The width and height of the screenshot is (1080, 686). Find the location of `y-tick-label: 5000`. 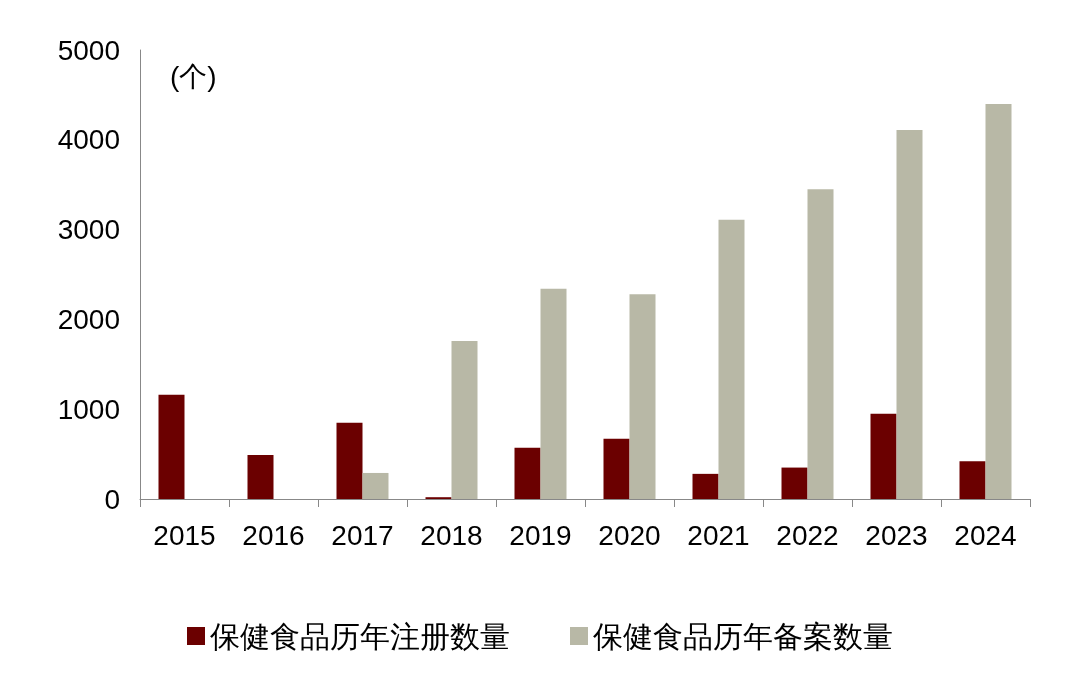

y-tick-label: 5000 is located at coordinates (88, 50).